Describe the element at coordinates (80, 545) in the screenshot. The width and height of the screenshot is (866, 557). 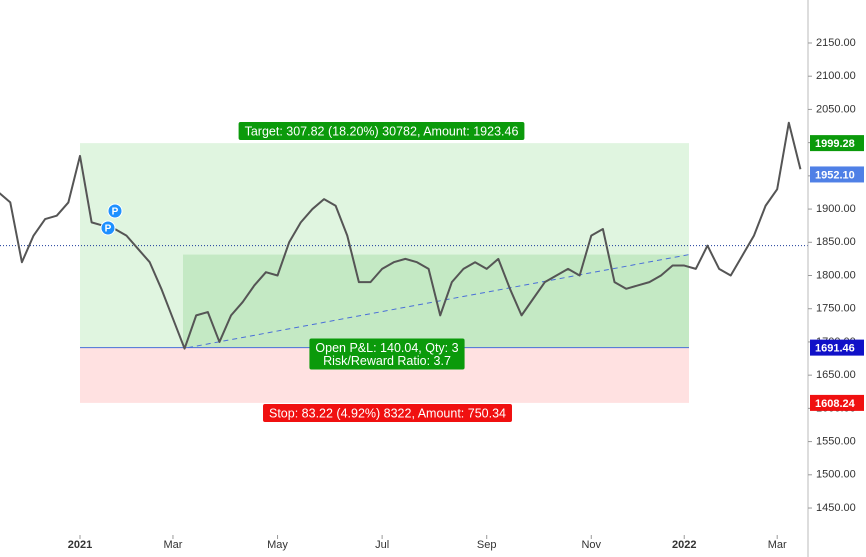
I see `x-tick-label: 2021` at that location.